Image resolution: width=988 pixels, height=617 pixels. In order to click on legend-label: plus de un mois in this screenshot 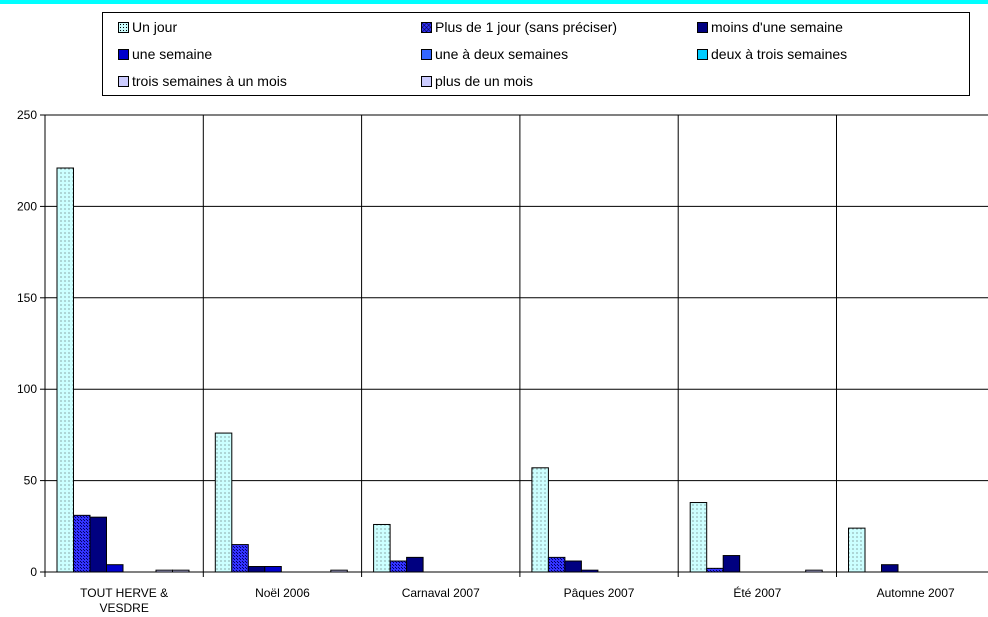, I will do `click(484, 81)`.